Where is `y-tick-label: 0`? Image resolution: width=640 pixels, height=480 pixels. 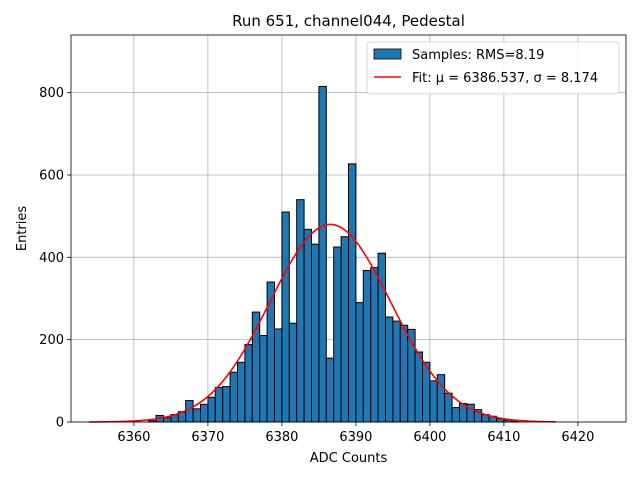
y-tick-label: 0 is located at coordinates (60, 423).